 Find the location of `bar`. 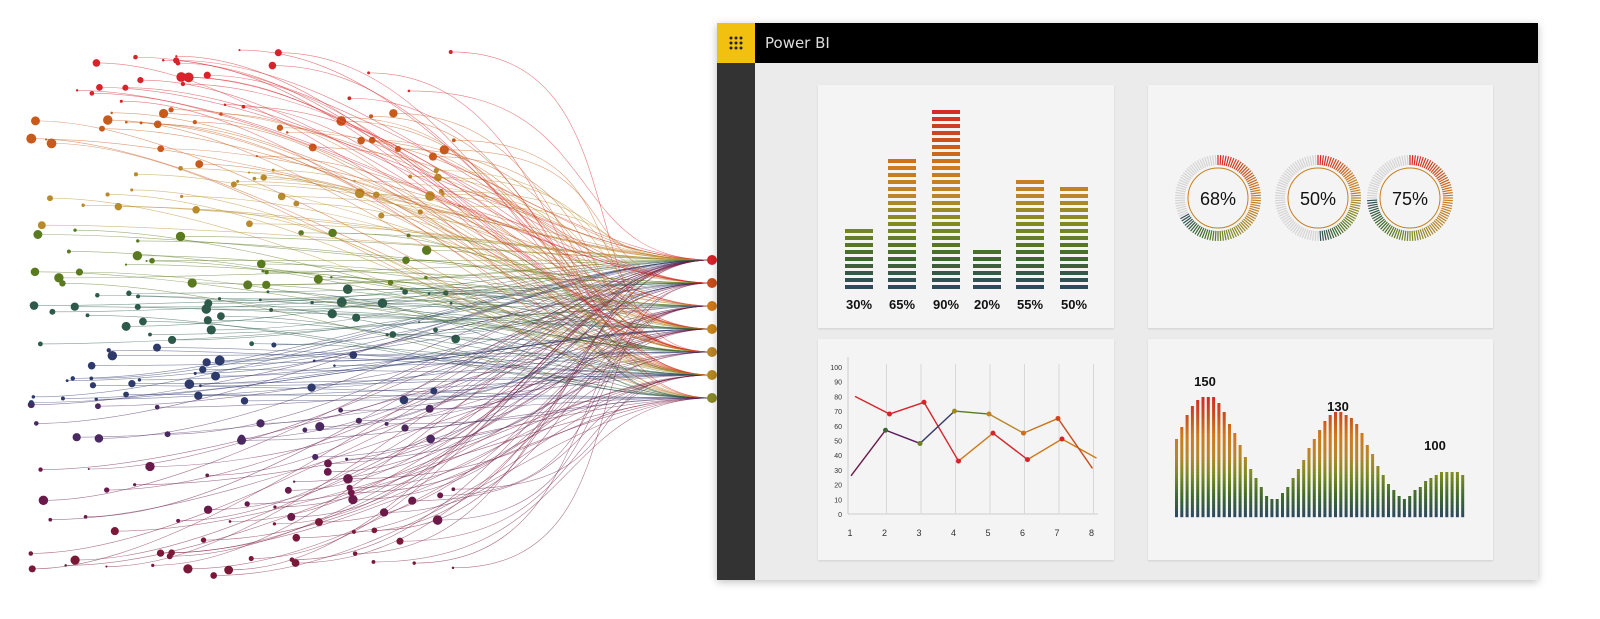

bar is located at coordinates (902, 224).